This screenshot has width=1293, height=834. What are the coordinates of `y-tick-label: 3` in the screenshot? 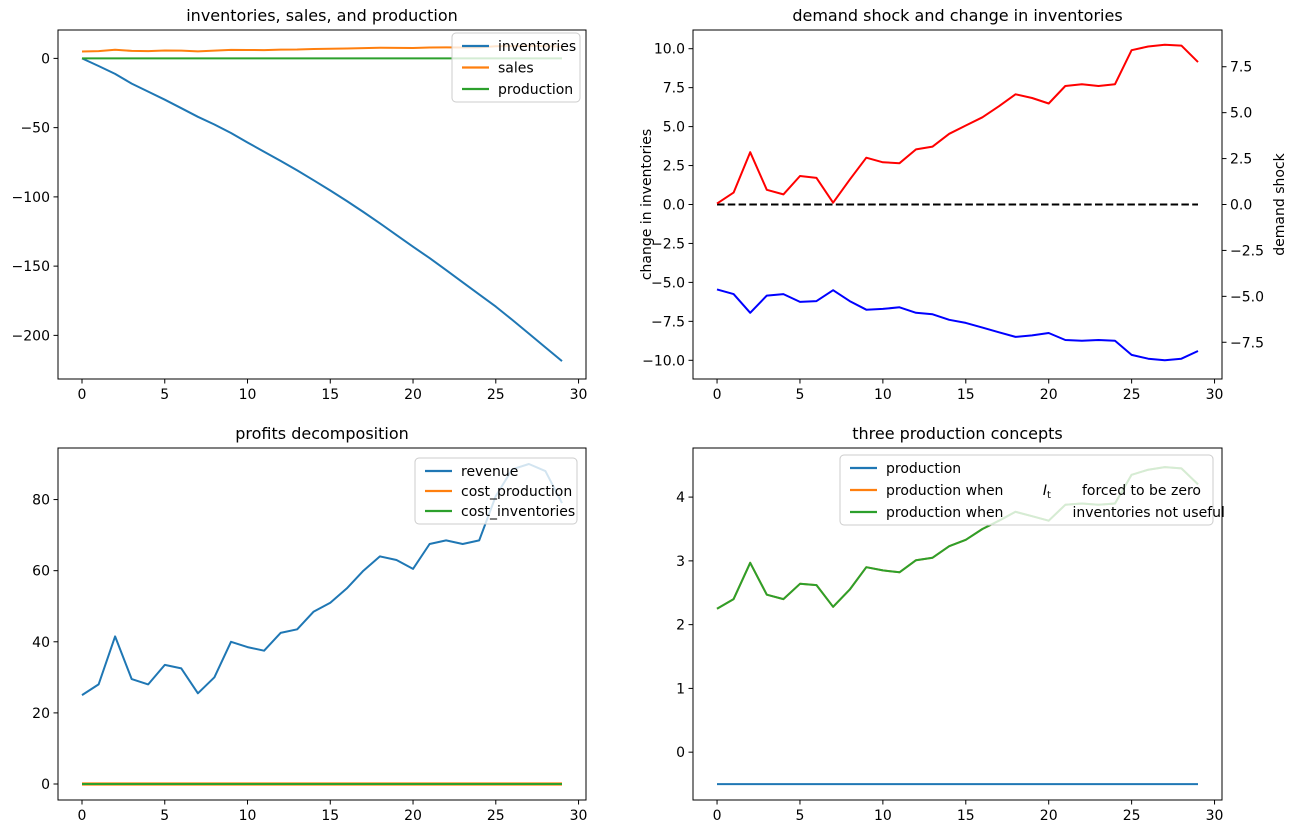 It's located at (680, 562).